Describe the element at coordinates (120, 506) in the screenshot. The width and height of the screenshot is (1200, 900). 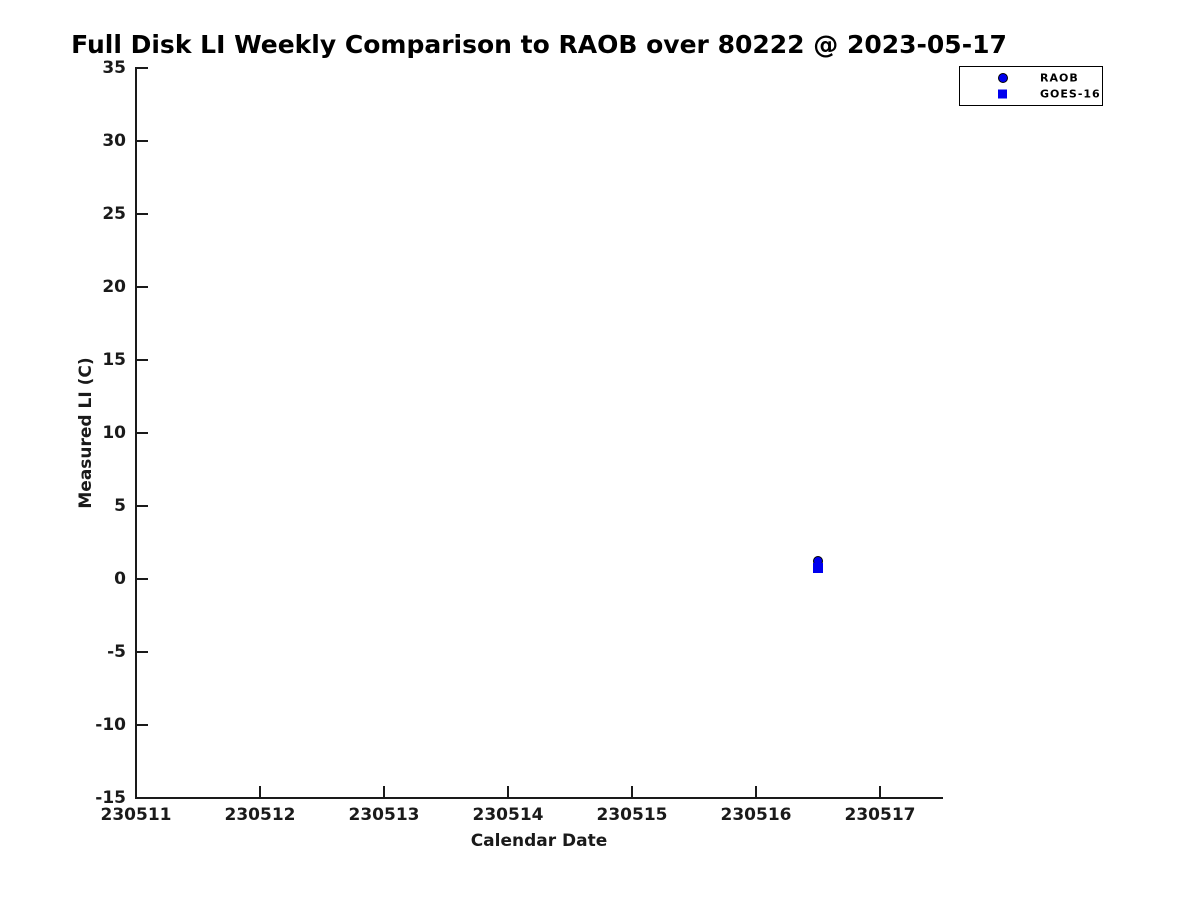
I see `y-tick-label: 5` at that location.